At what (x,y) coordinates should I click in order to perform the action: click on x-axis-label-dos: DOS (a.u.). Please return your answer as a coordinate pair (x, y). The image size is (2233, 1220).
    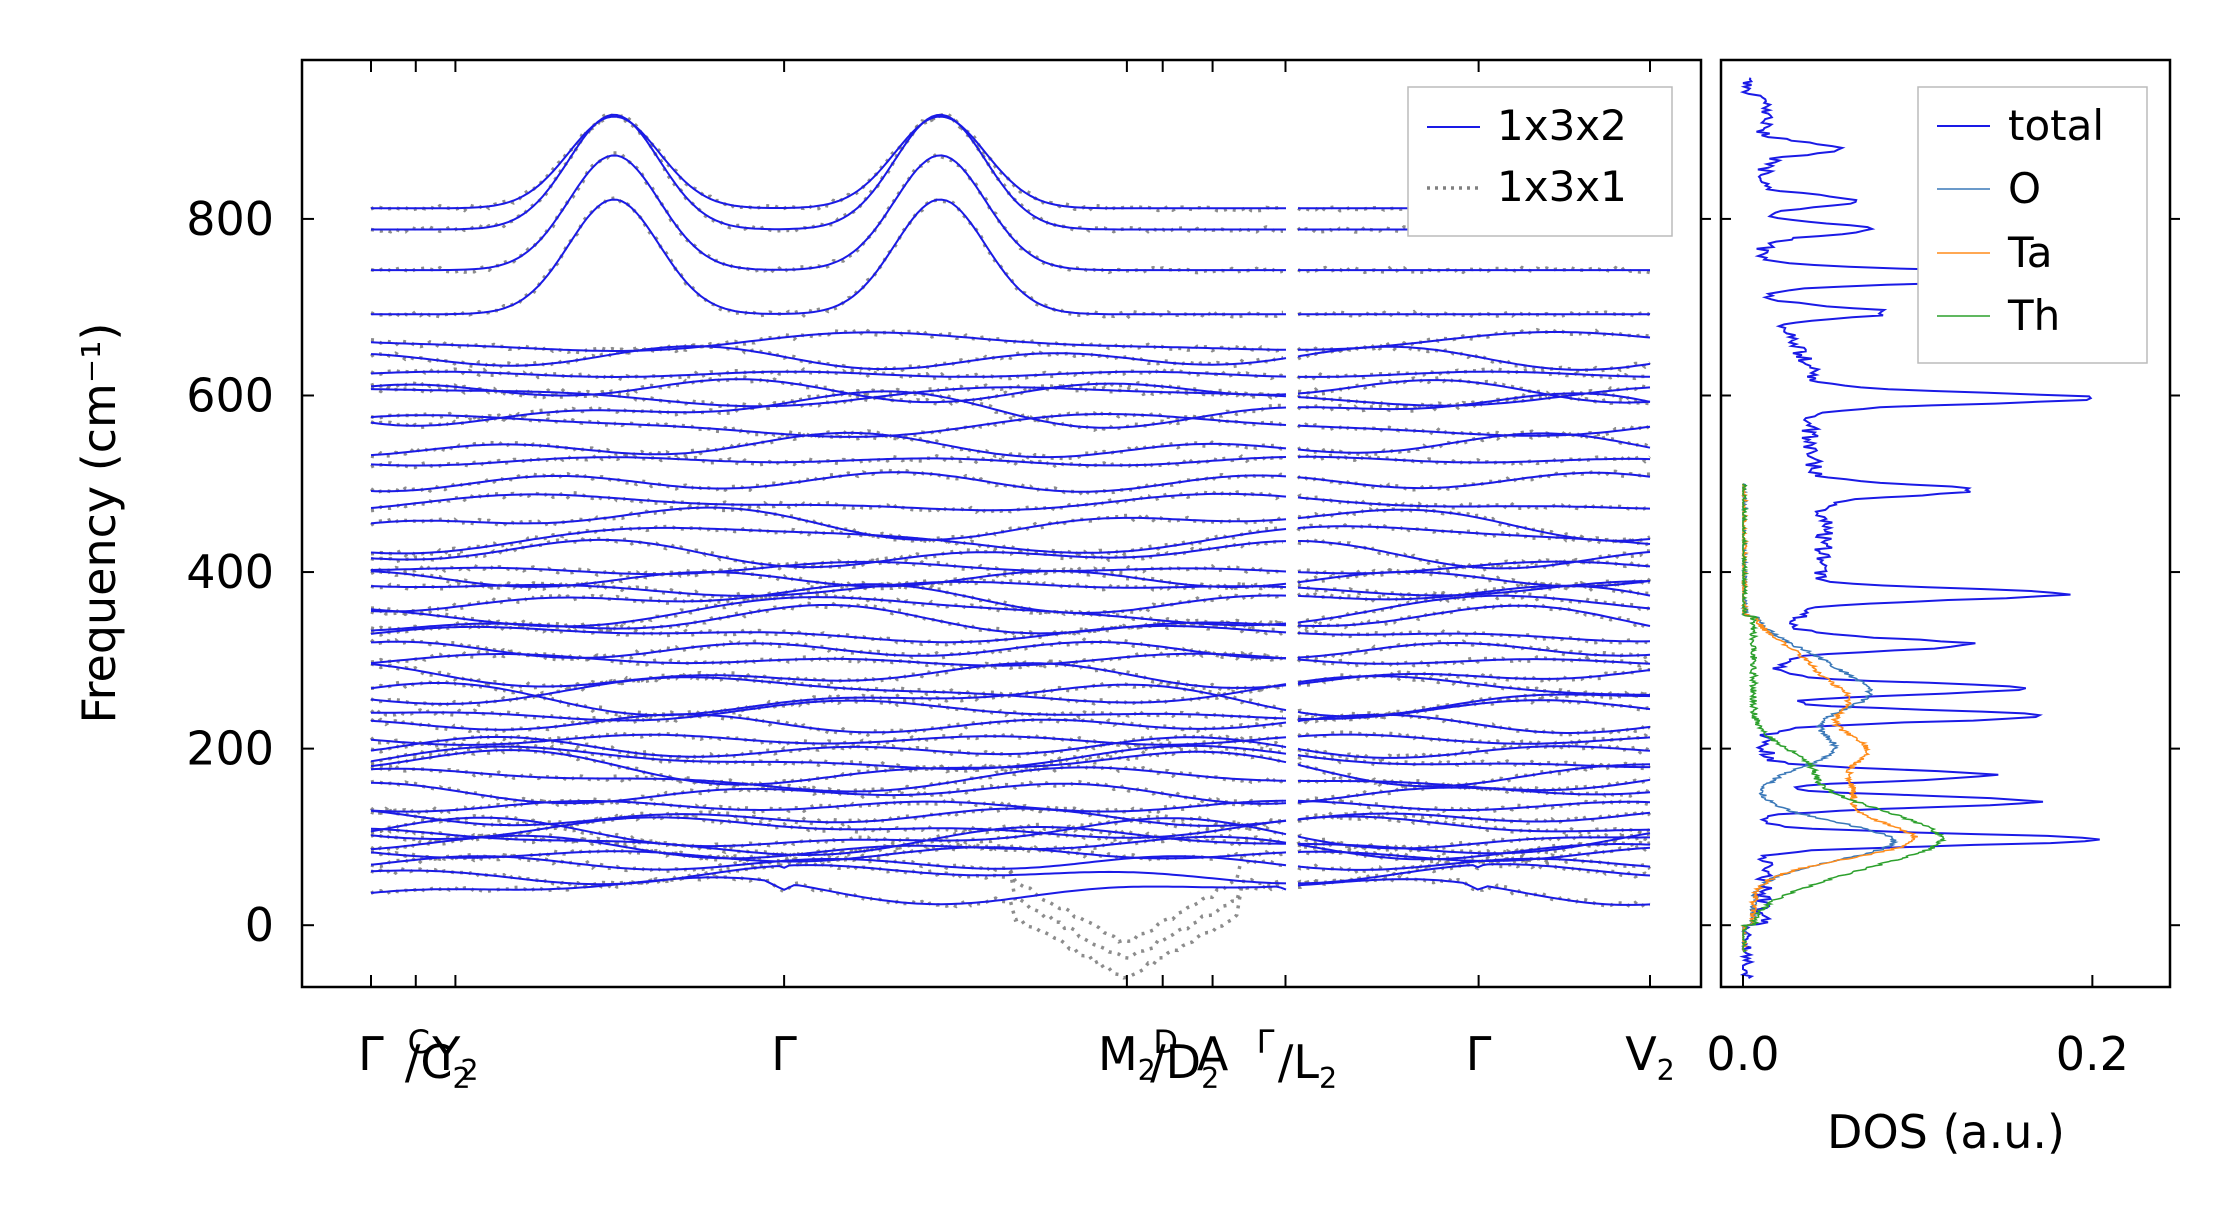
    Looking at the image, I should click on (1946, 1132).